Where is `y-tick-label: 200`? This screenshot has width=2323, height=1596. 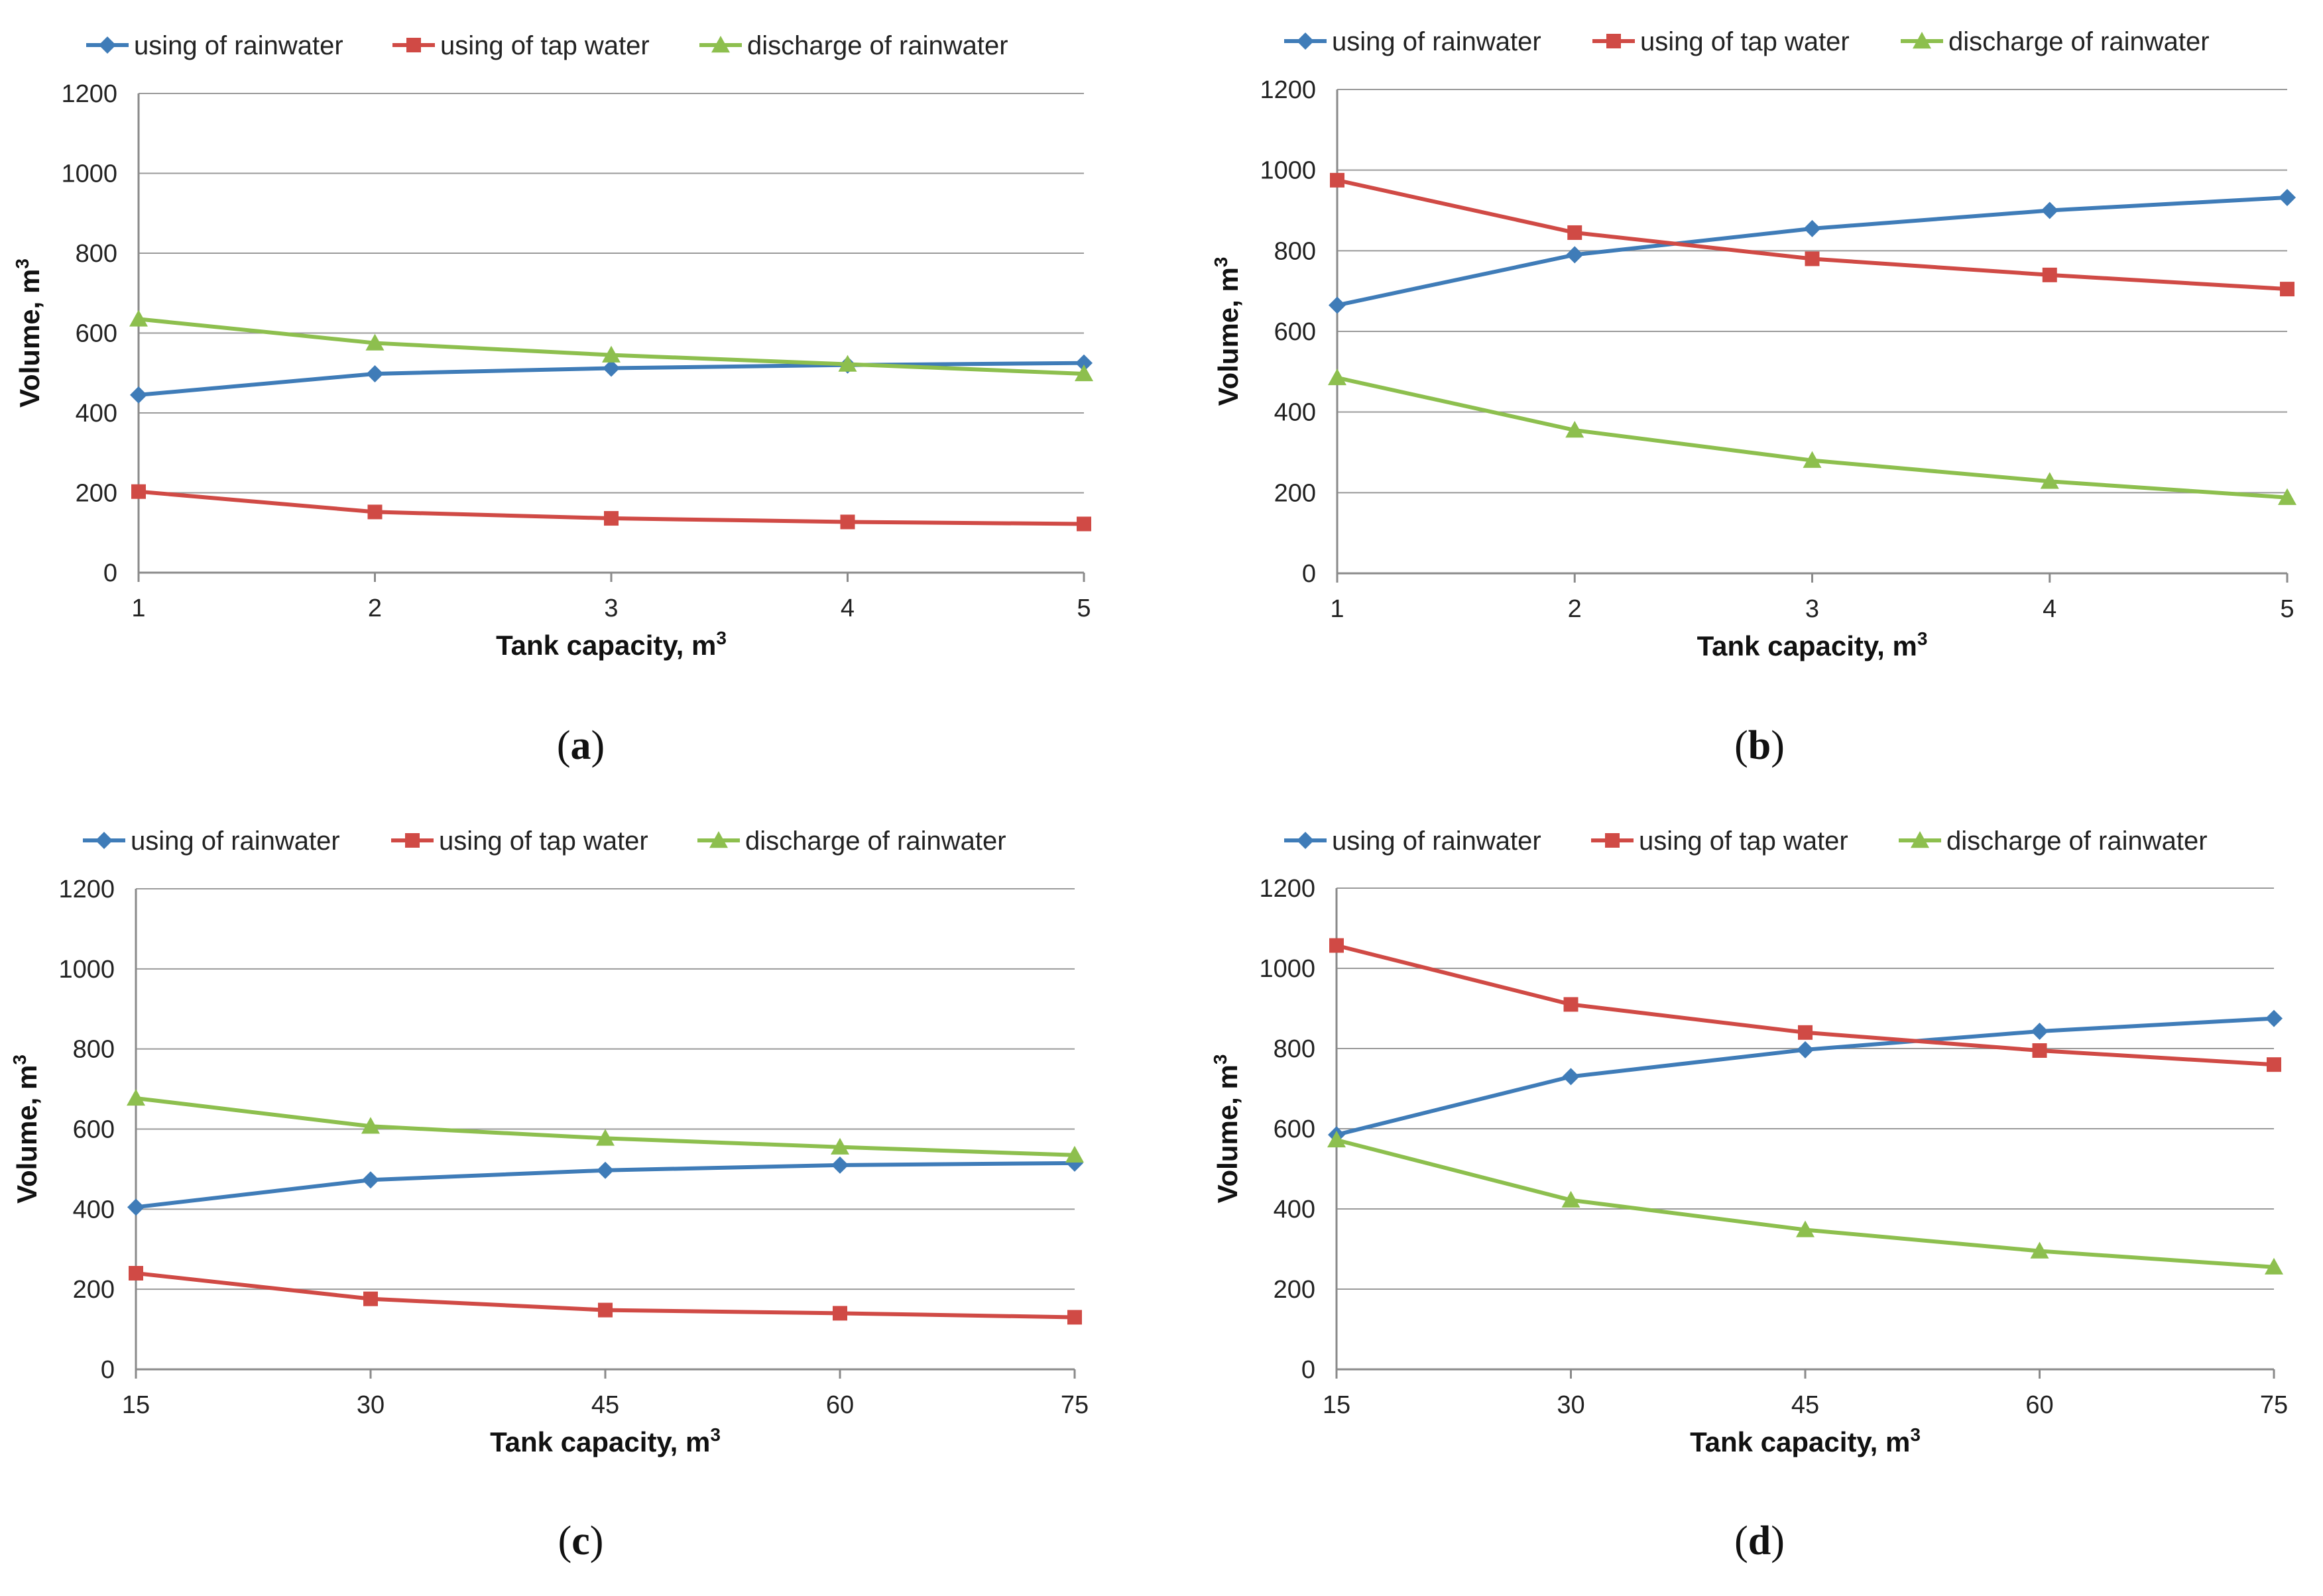 y-tick-label: 200 is located at coordinates (1294, 1290).